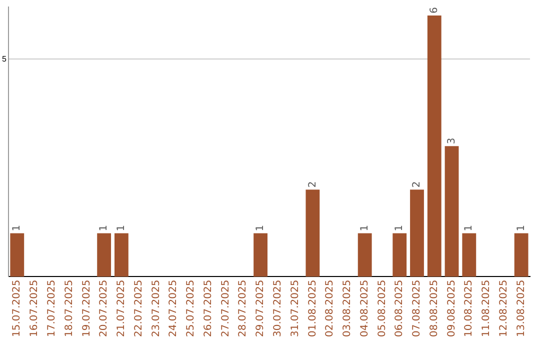  What do you see at coordinates (330, 309) in the screenshot?
I see `x-tick-label: 02.08.2025` at bounding box center [330, 309].